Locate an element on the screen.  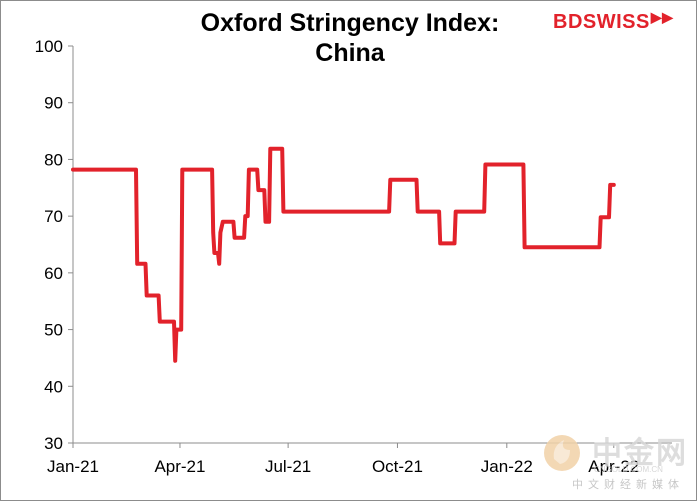
cngold-watermark: 中金网 CNGOLD.COM.CN 中文财经新媒体 is located at coordinates (617, 463).